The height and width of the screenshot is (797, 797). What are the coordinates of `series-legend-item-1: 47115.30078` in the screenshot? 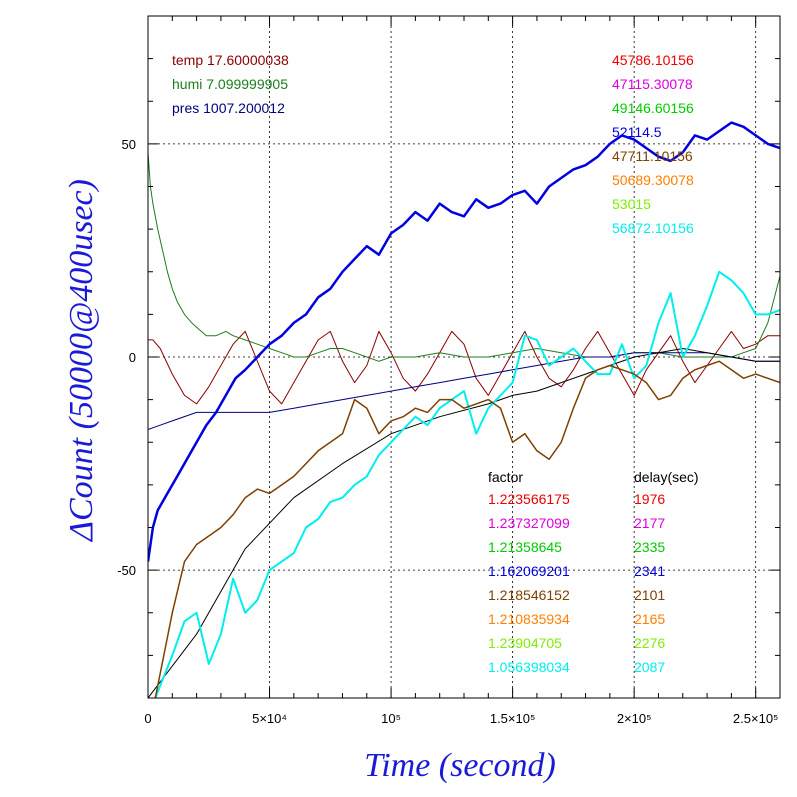 It's located at (652, 84).